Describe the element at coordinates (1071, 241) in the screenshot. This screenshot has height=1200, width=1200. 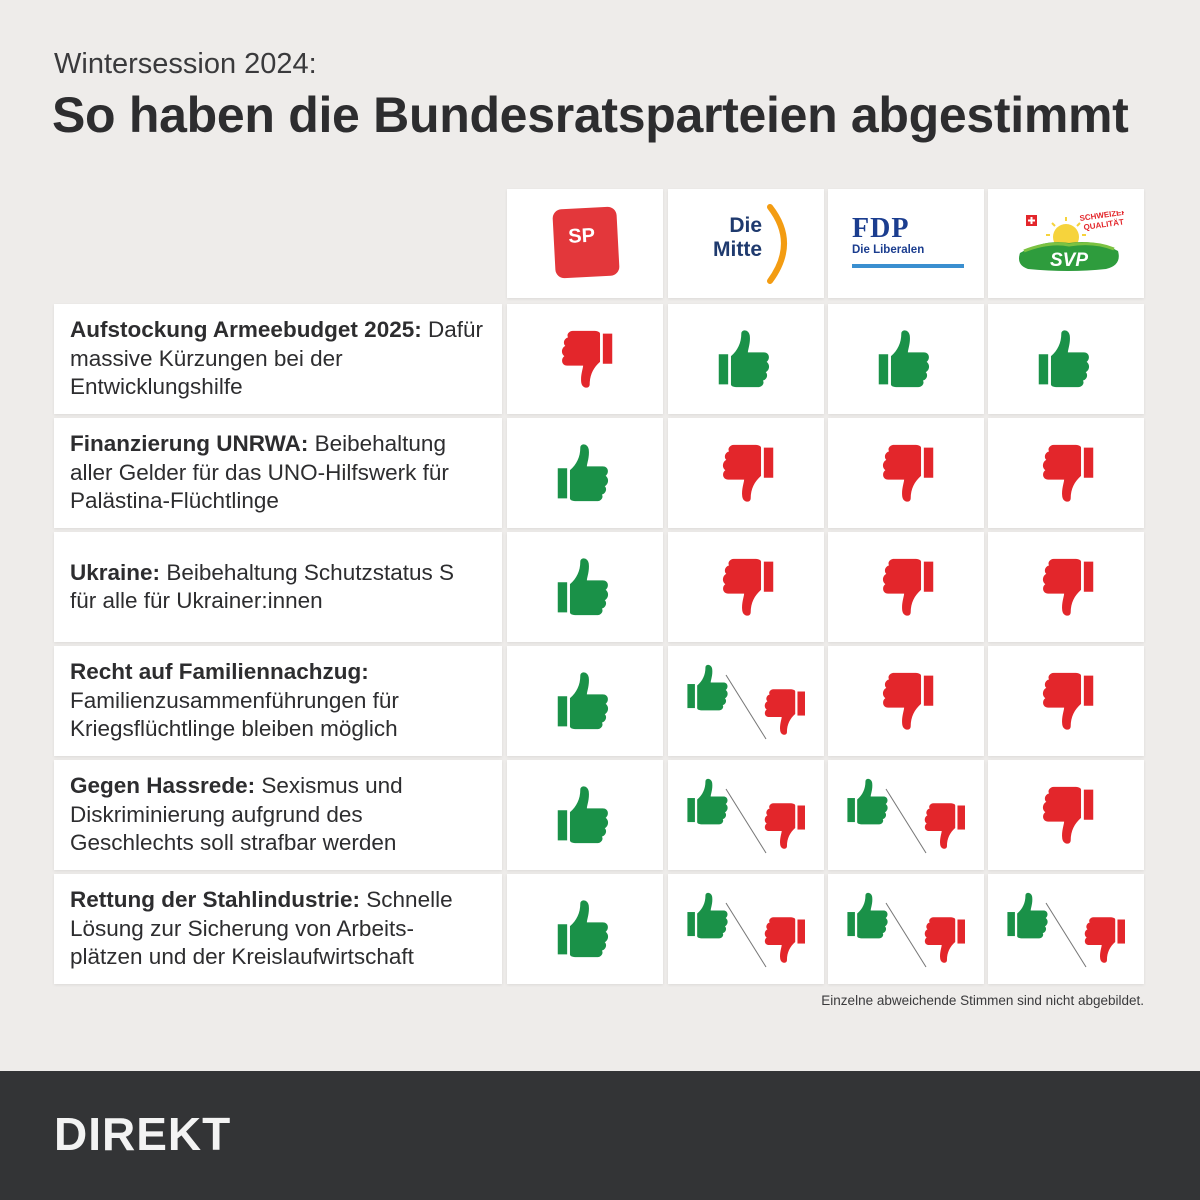
I see `svp-logo: SCHWEIZER QUALITÄT SVP` at that location.